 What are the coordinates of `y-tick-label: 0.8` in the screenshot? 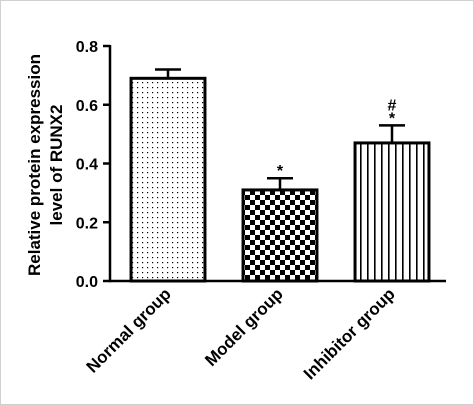 It's located at (87, 47).